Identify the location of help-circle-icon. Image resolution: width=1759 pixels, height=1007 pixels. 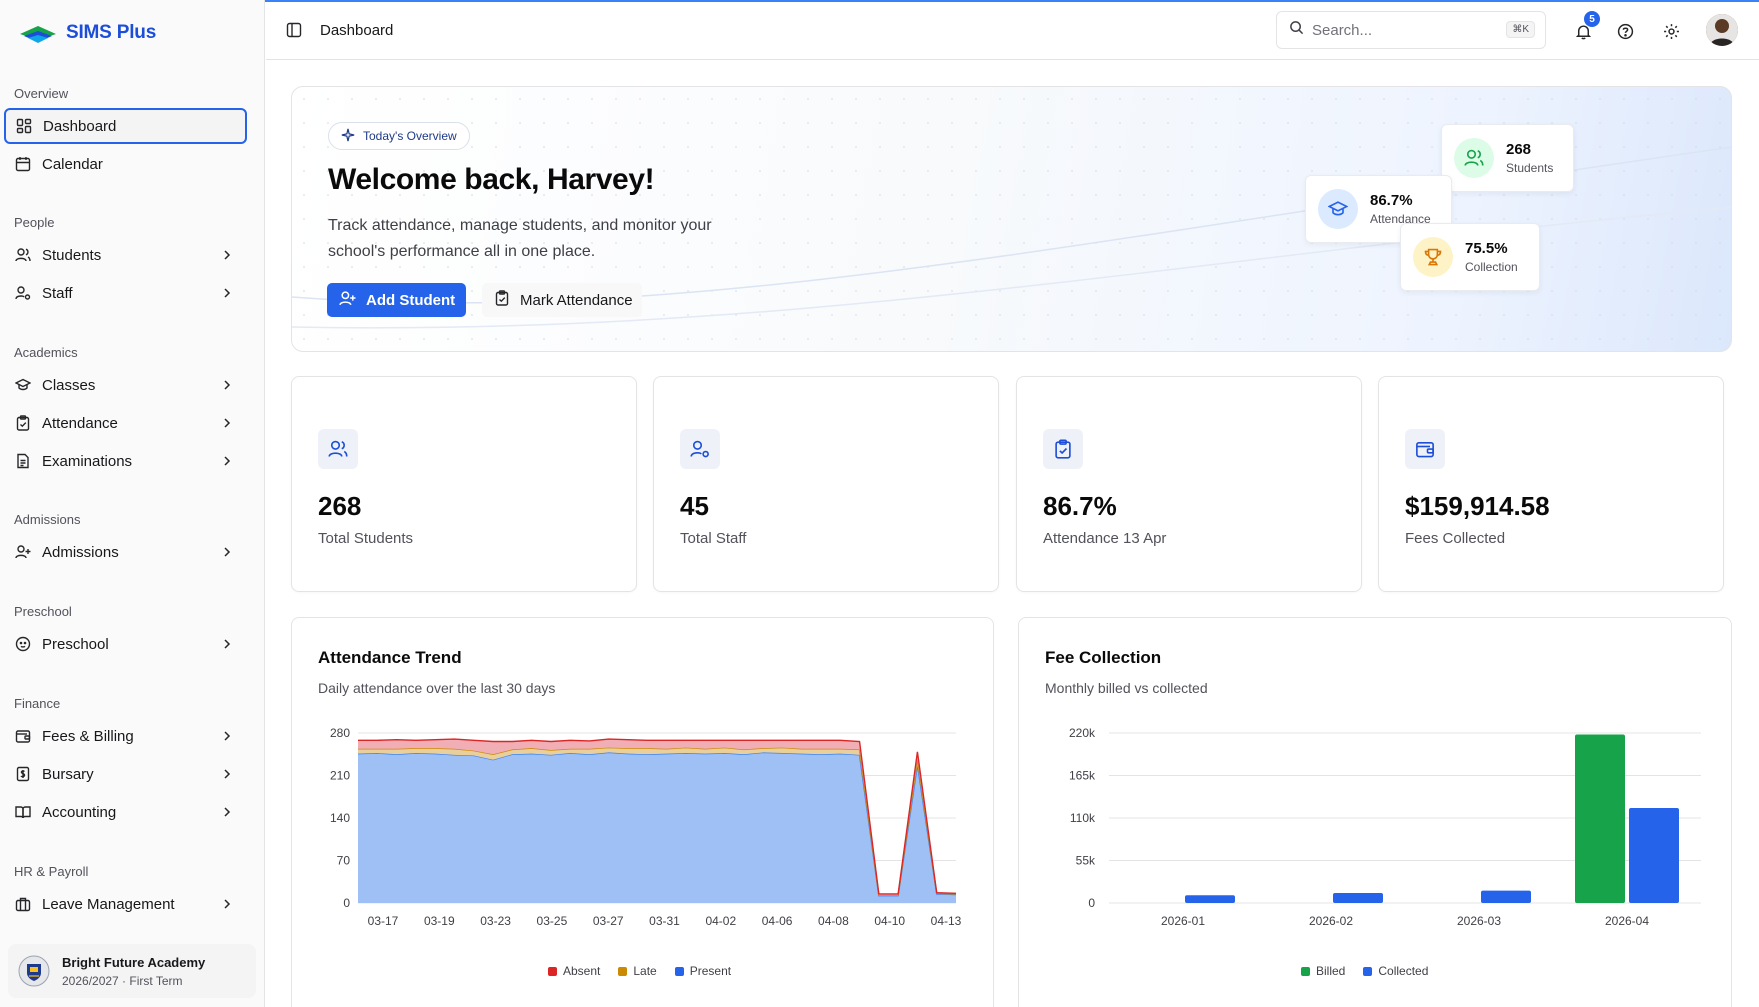
(1625, 31).